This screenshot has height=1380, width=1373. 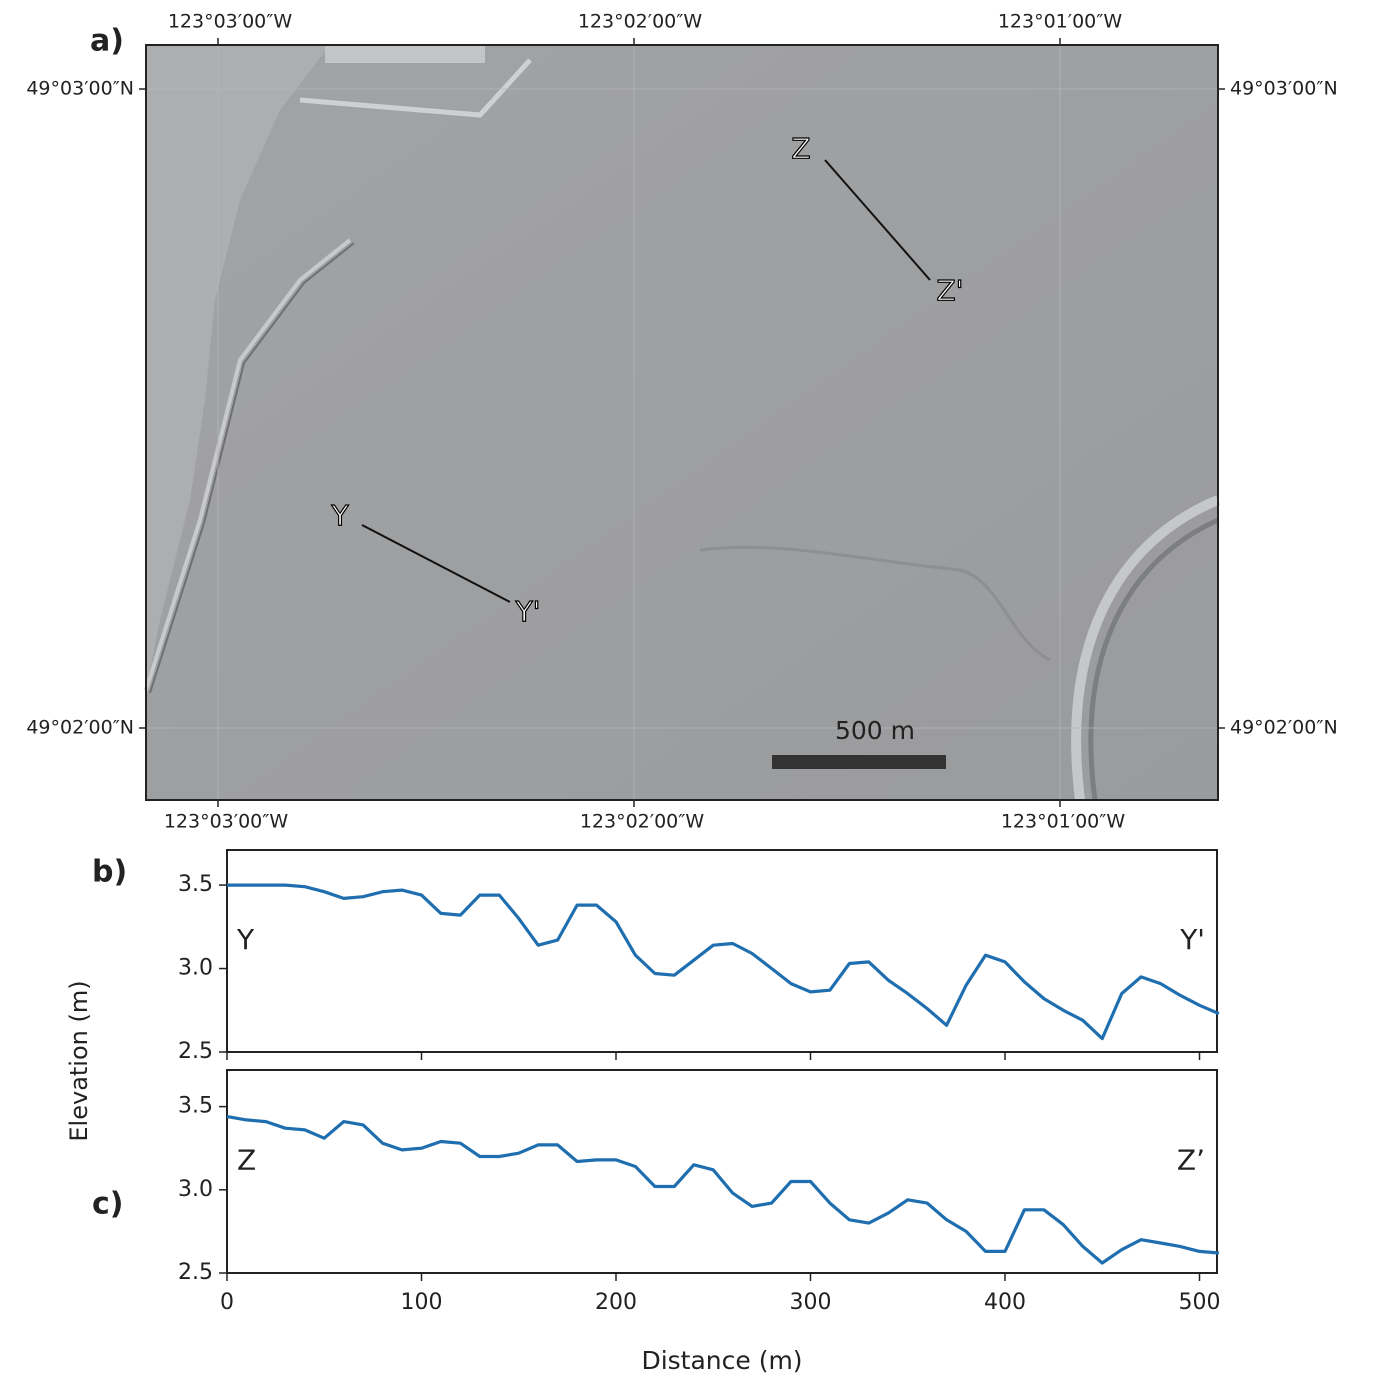 What do you see at coordinates (252, 468) in the screenshot?
I see `shoreline-shadow` at bounding box center [252, 468].